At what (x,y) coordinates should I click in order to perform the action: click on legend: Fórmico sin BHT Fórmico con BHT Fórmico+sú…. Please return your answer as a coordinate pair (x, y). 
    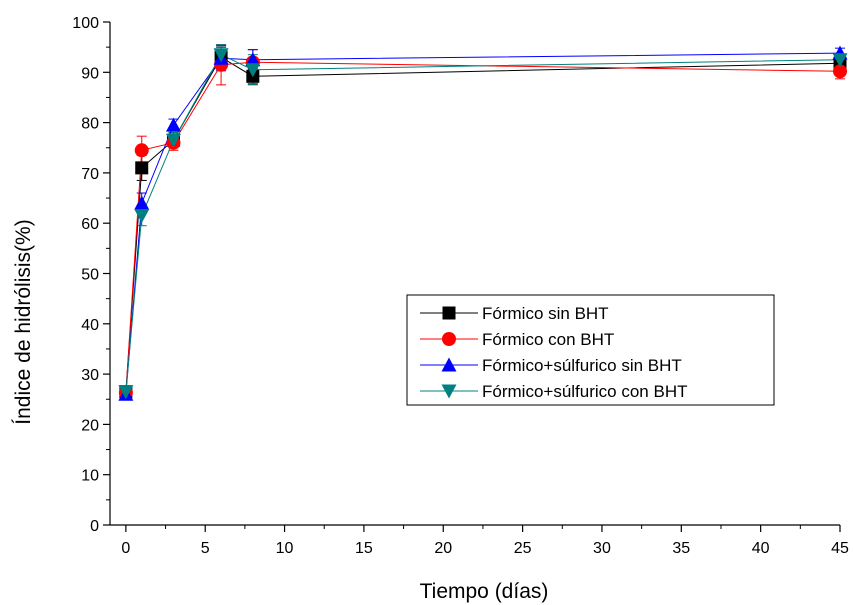
    Looking at the image, I should click on (590, 350).